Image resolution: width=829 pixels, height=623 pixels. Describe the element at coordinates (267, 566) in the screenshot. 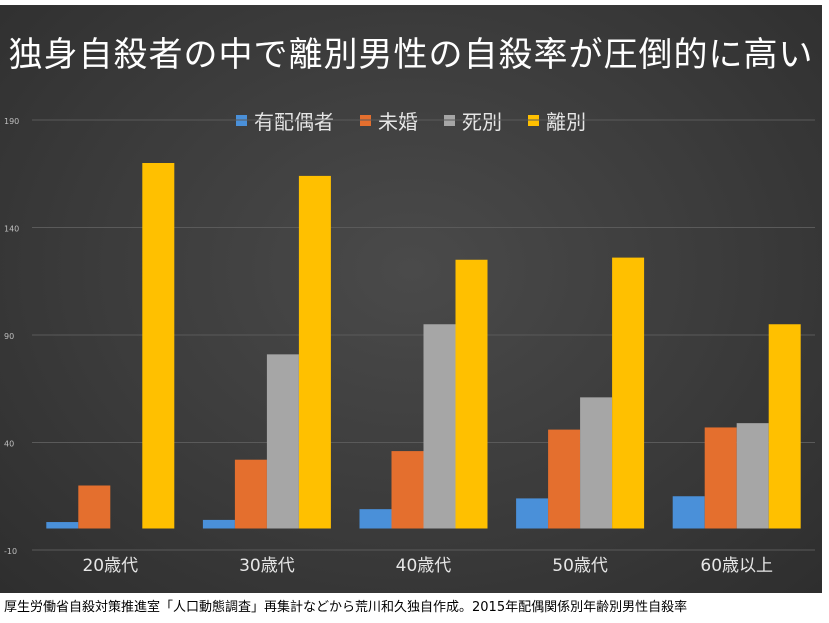

I see `x-tick-label: 30歳代` at that location.